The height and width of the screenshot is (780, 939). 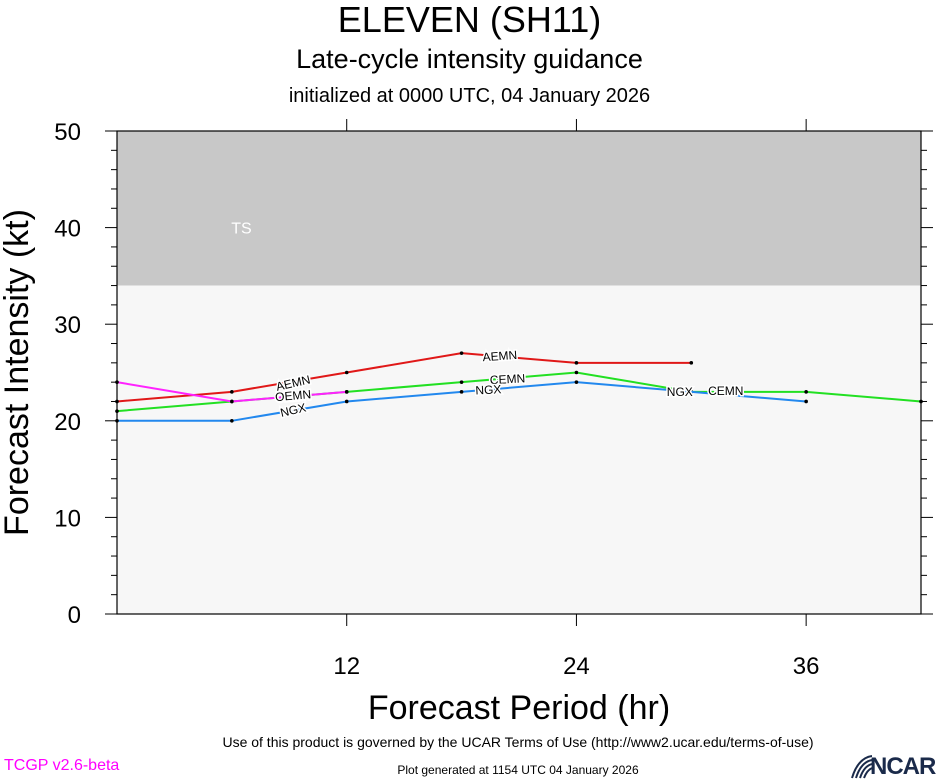 I want to click on series-label-oemn: OEMN, so click(x=293, y=395).